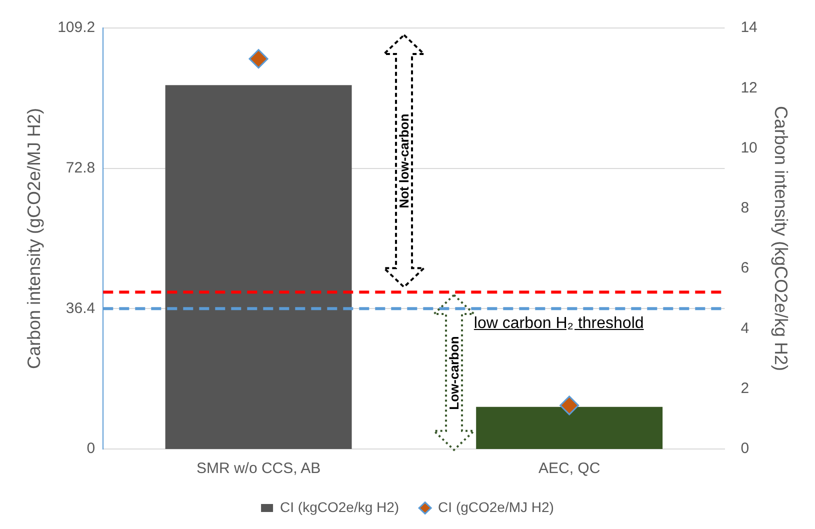 The image size is (815, 529). Describe the element at coordinates (81, 308) in the screenshot. I see `y-tick-label: 36.4` at that location.